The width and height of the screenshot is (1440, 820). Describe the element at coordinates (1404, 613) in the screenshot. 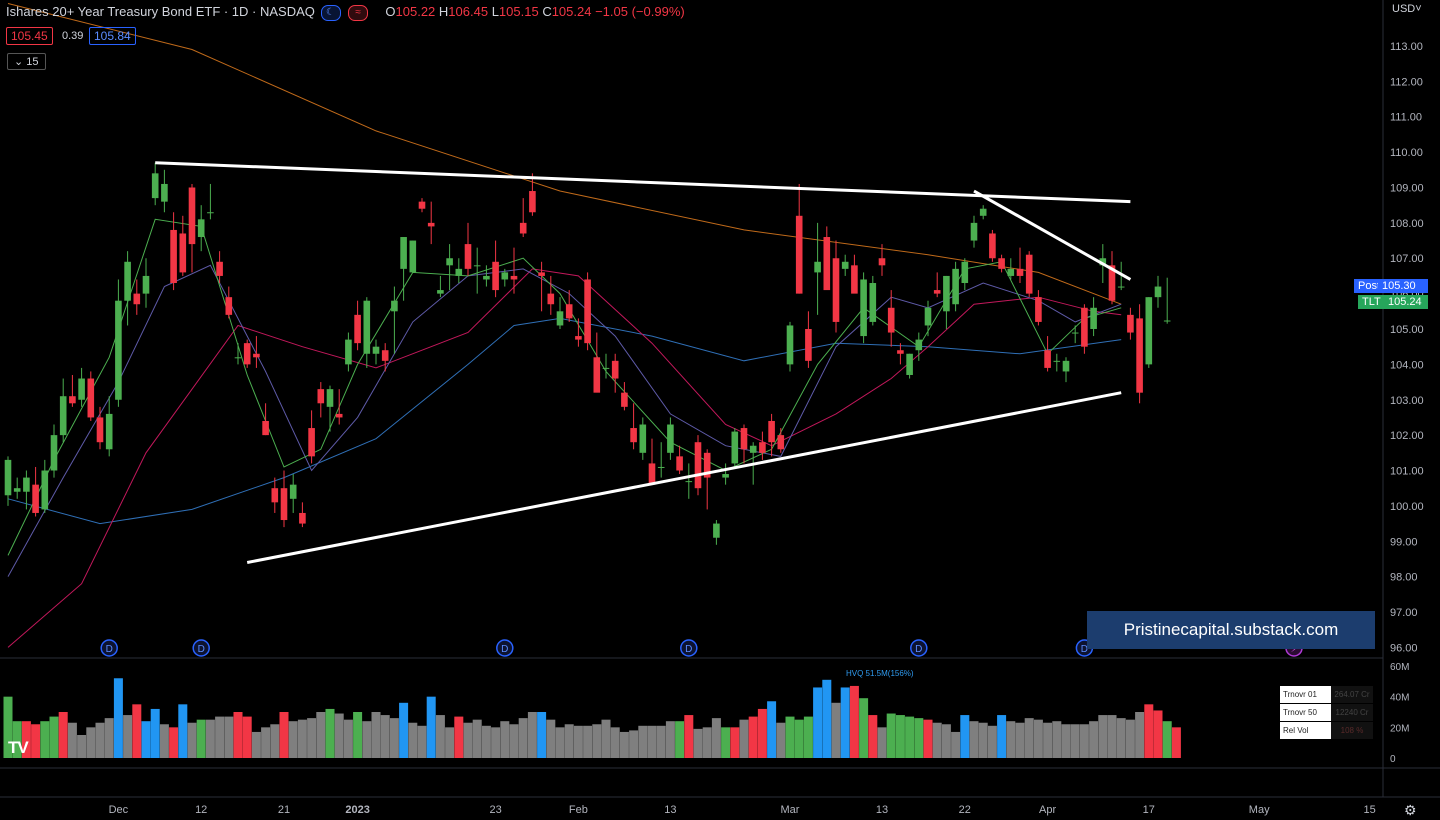

I see `price-tick-label: 97.00` at that location.